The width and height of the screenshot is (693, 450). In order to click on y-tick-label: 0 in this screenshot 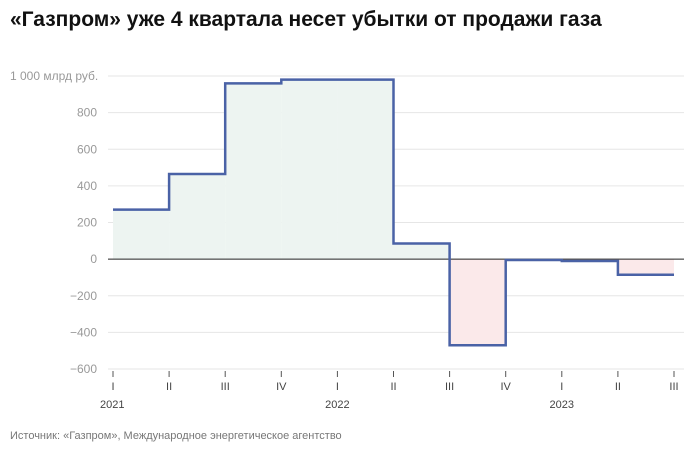, I will do `click(93, 259)`.